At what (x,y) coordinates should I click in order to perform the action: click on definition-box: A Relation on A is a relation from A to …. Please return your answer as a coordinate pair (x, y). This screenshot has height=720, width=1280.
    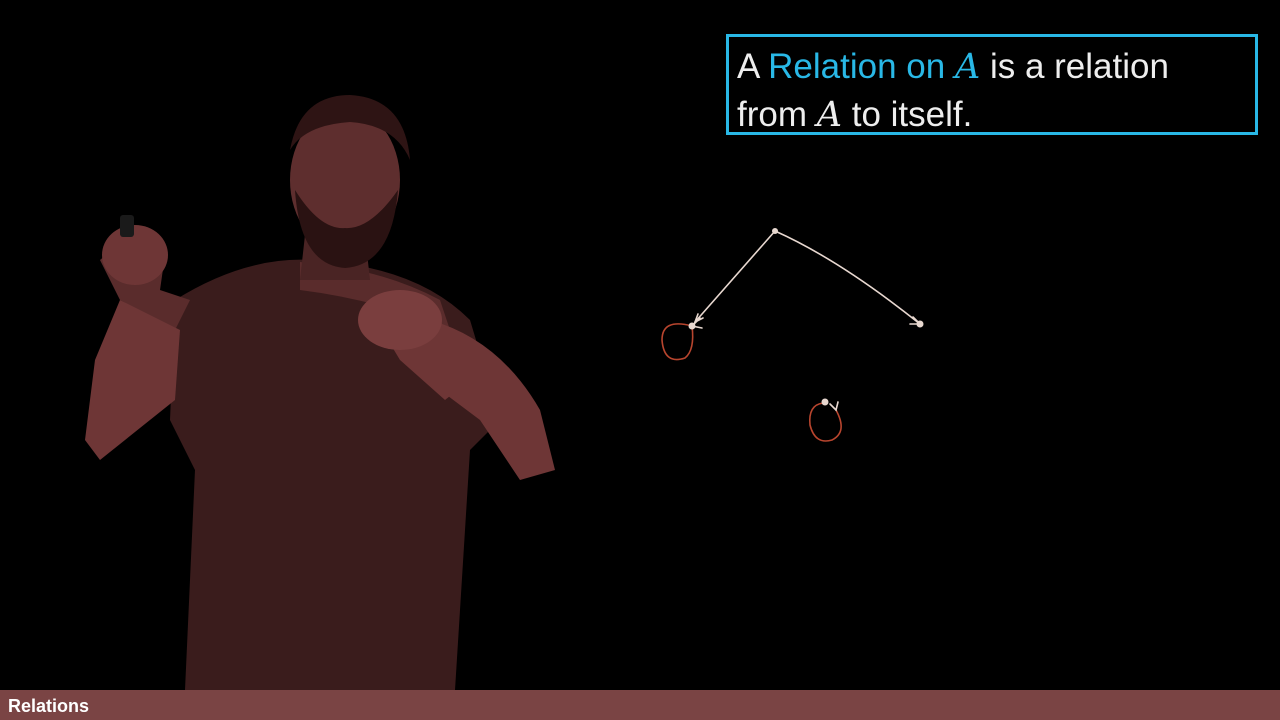
    Looking at the image, I should click on (992, 84).